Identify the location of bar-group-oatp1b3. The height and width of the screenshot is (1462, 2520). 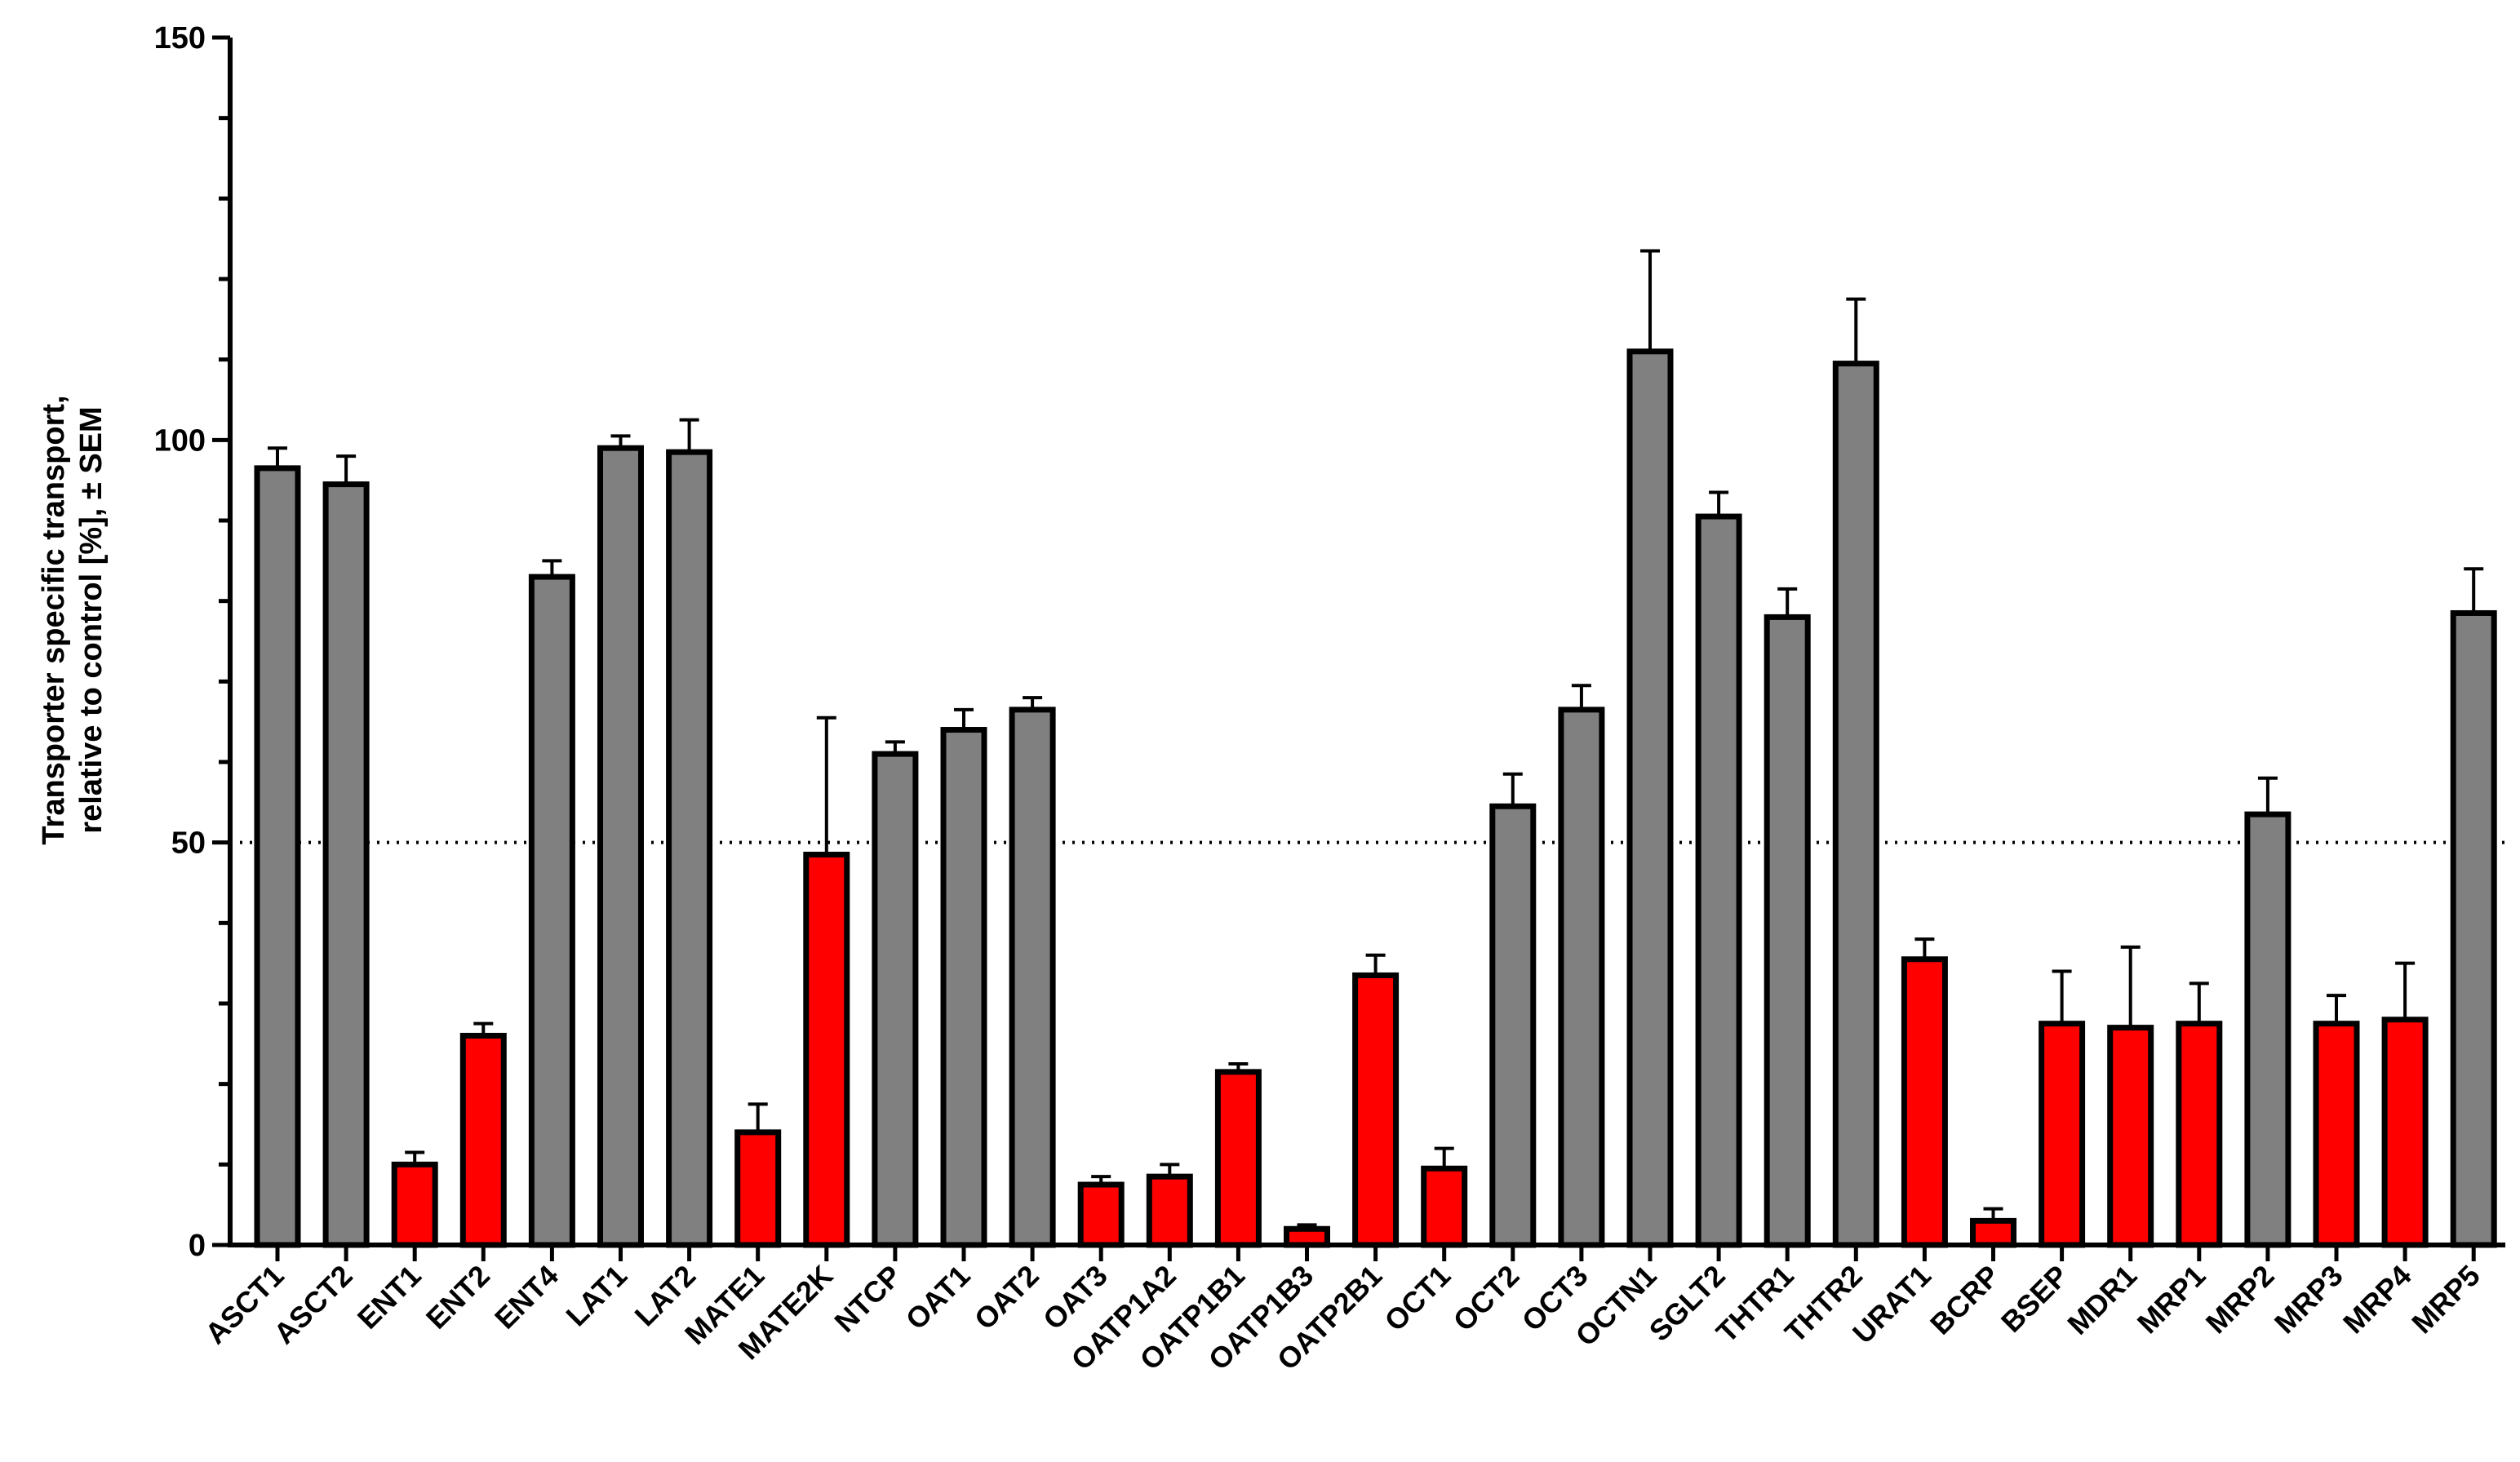
(1307, 1235).